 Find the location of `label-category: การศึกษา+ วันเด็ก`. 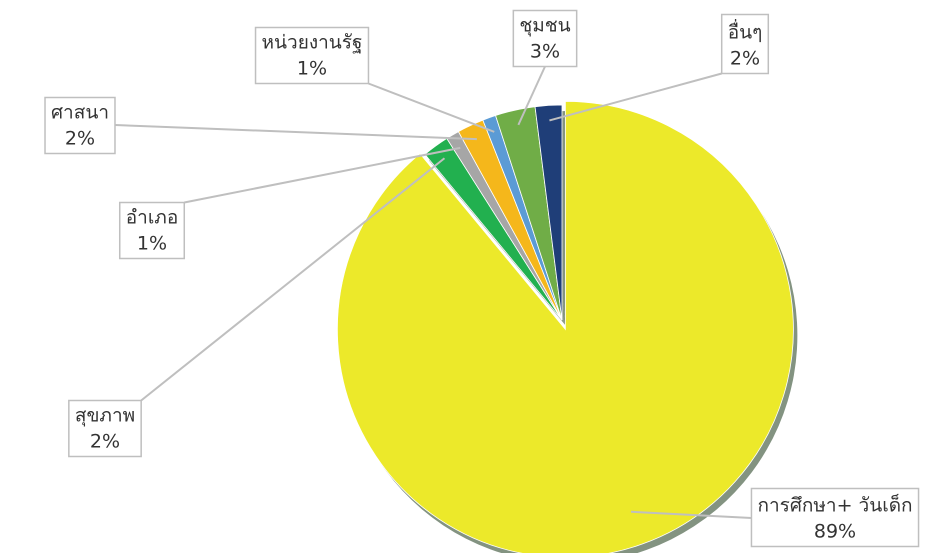

label-category: การศึกษา+ วันเด็ก is located at coordinates (834, 505).